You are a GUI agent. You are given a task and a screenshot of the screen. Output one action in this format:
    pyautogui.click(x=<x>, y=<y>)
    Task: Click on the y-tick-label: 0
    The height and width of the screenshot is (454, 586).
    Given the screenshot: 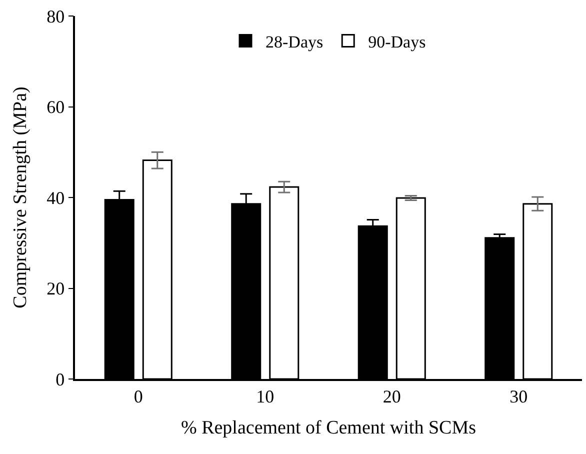 What is the action you would take?
    pyautogui.click(x=60, y=379)
    